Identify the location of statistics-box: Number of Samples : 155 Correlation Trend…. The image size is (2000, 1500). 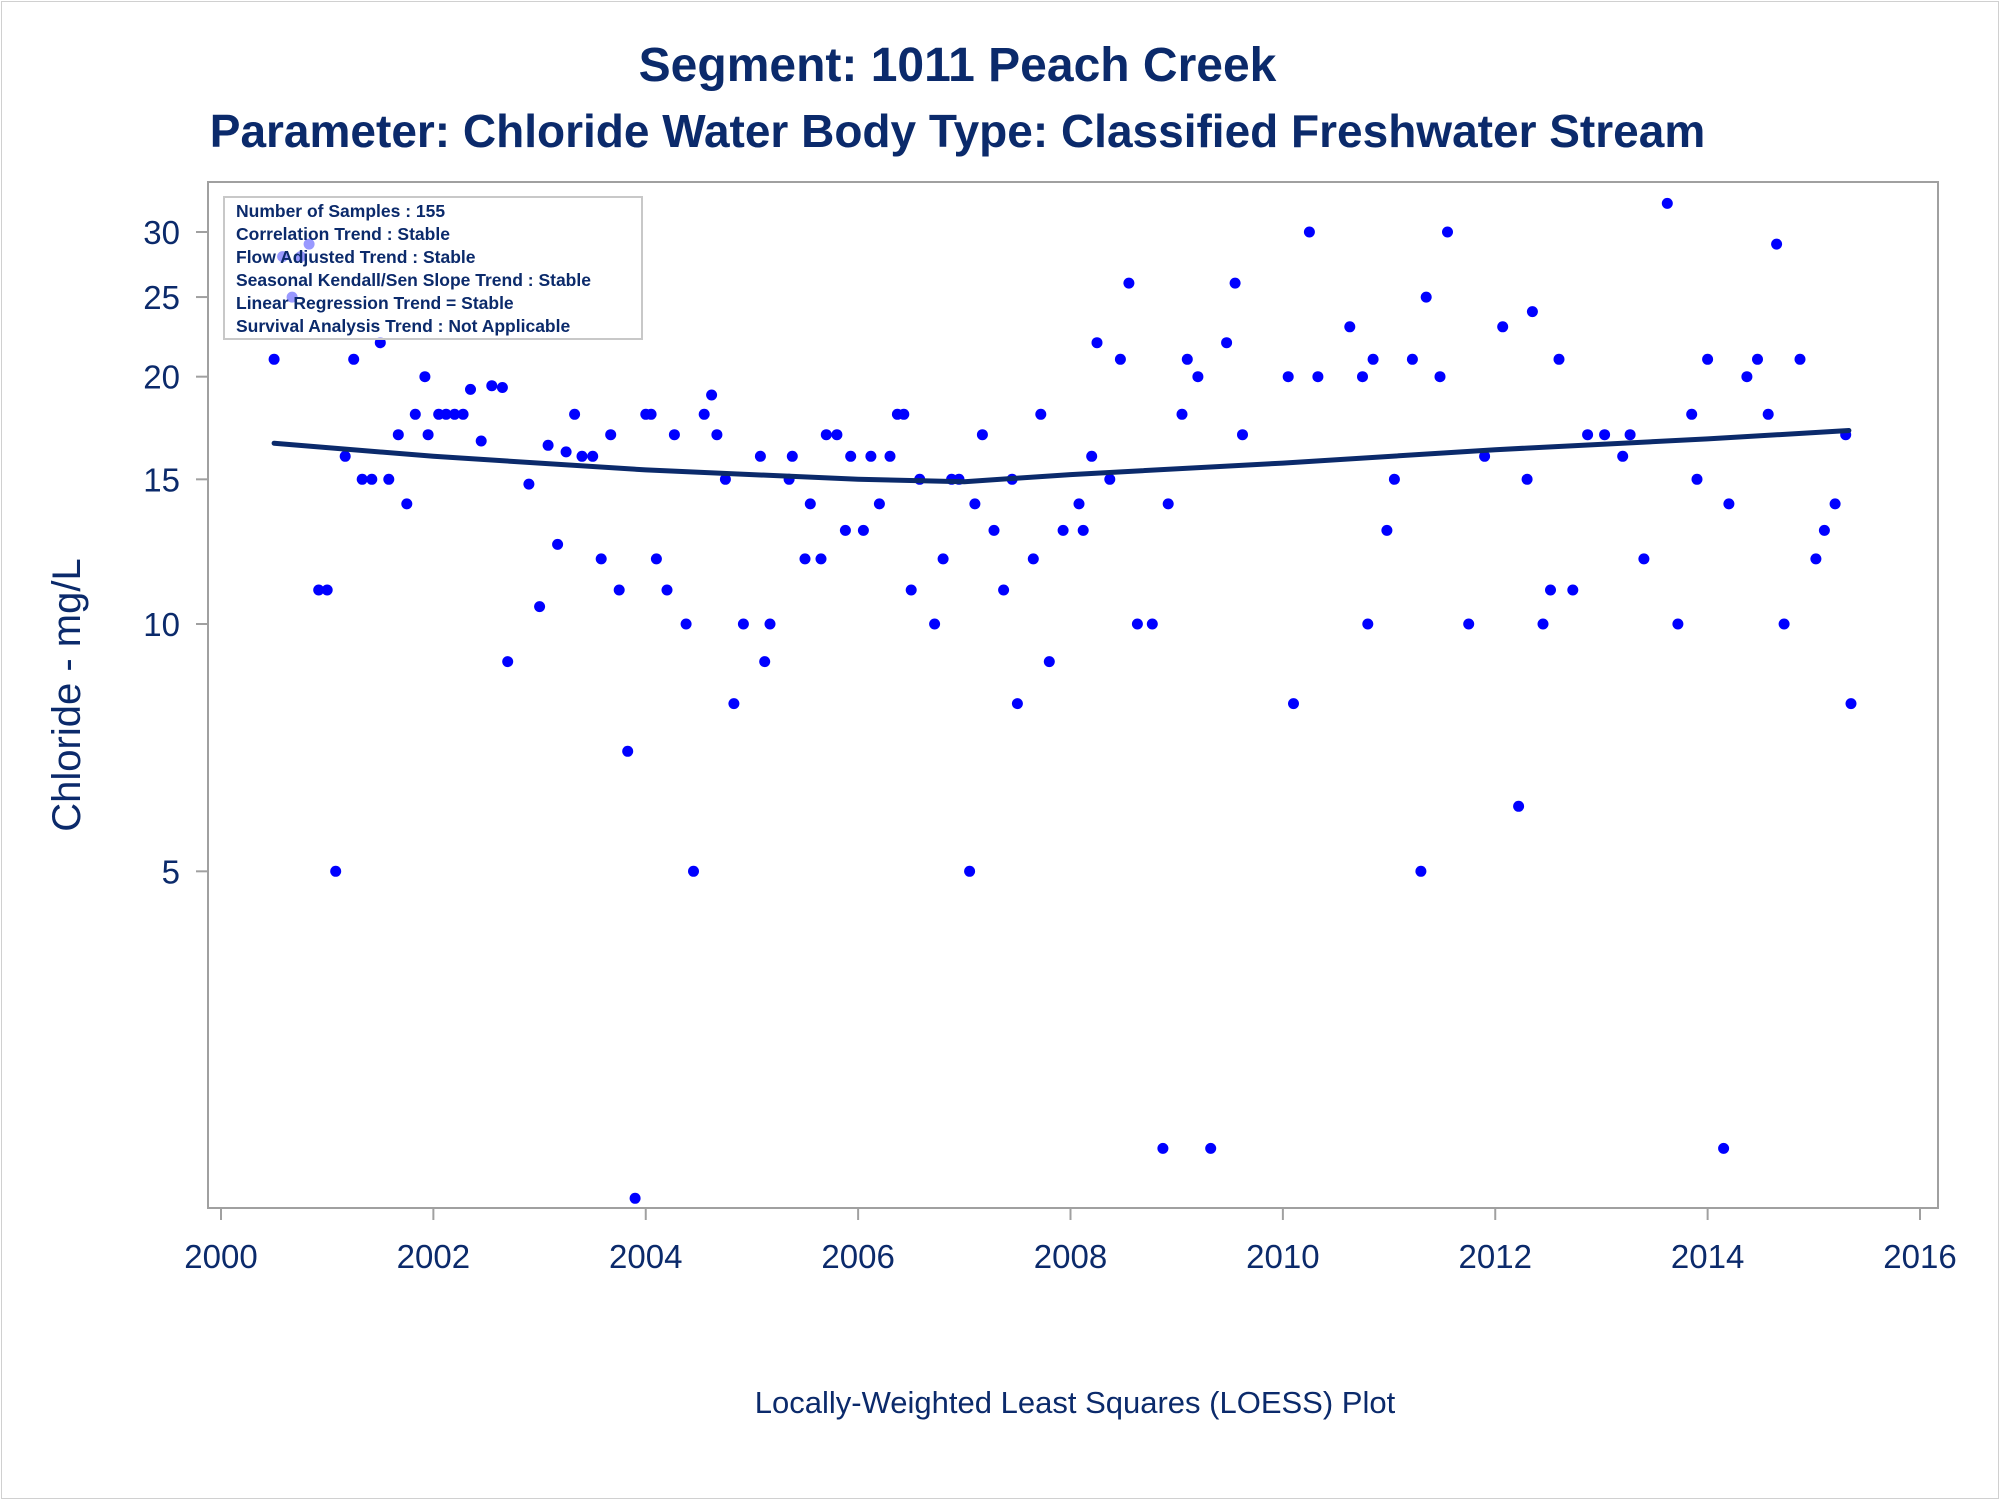
(433, 268).